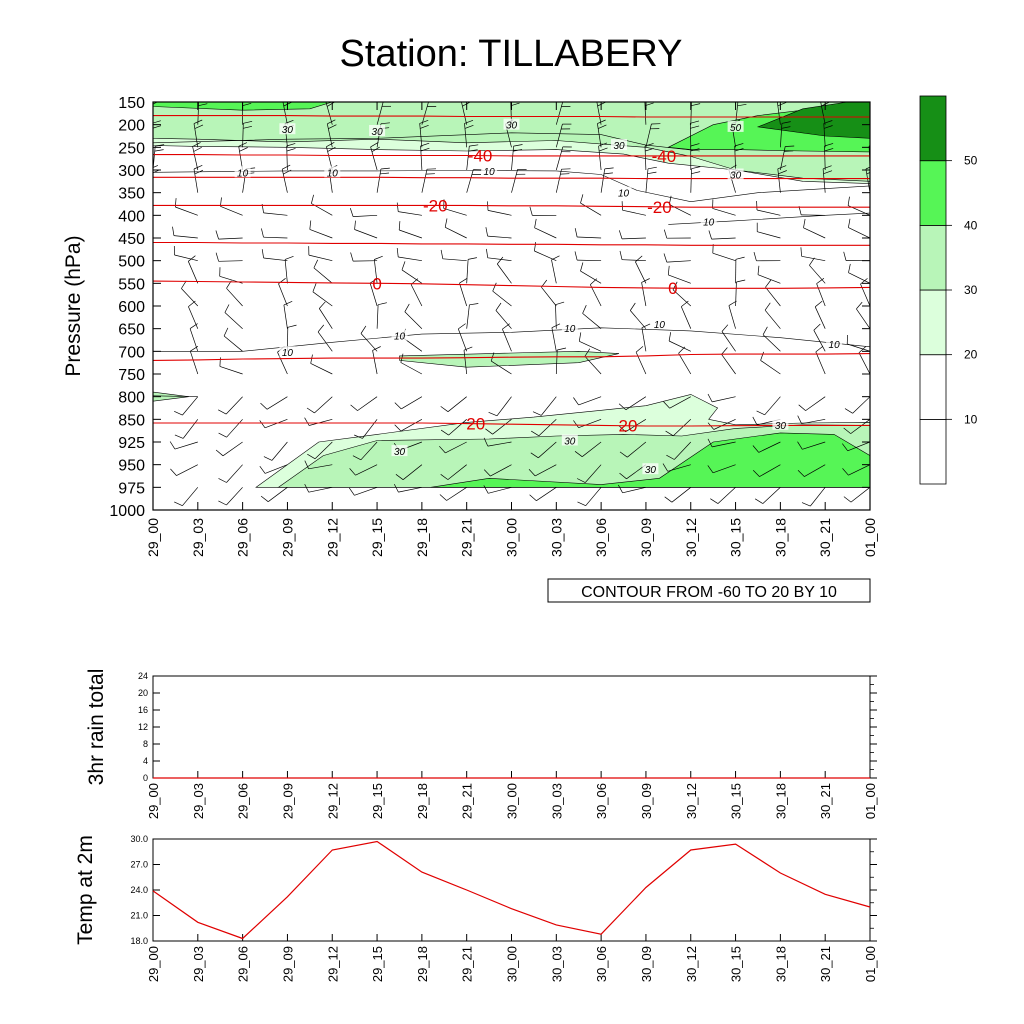 The height and width of the screenshot is (1024, 1024). Describe the element at coordinates (870, 964) in the screenshot. I see `temp-xtick-label: 01_00` at that location.